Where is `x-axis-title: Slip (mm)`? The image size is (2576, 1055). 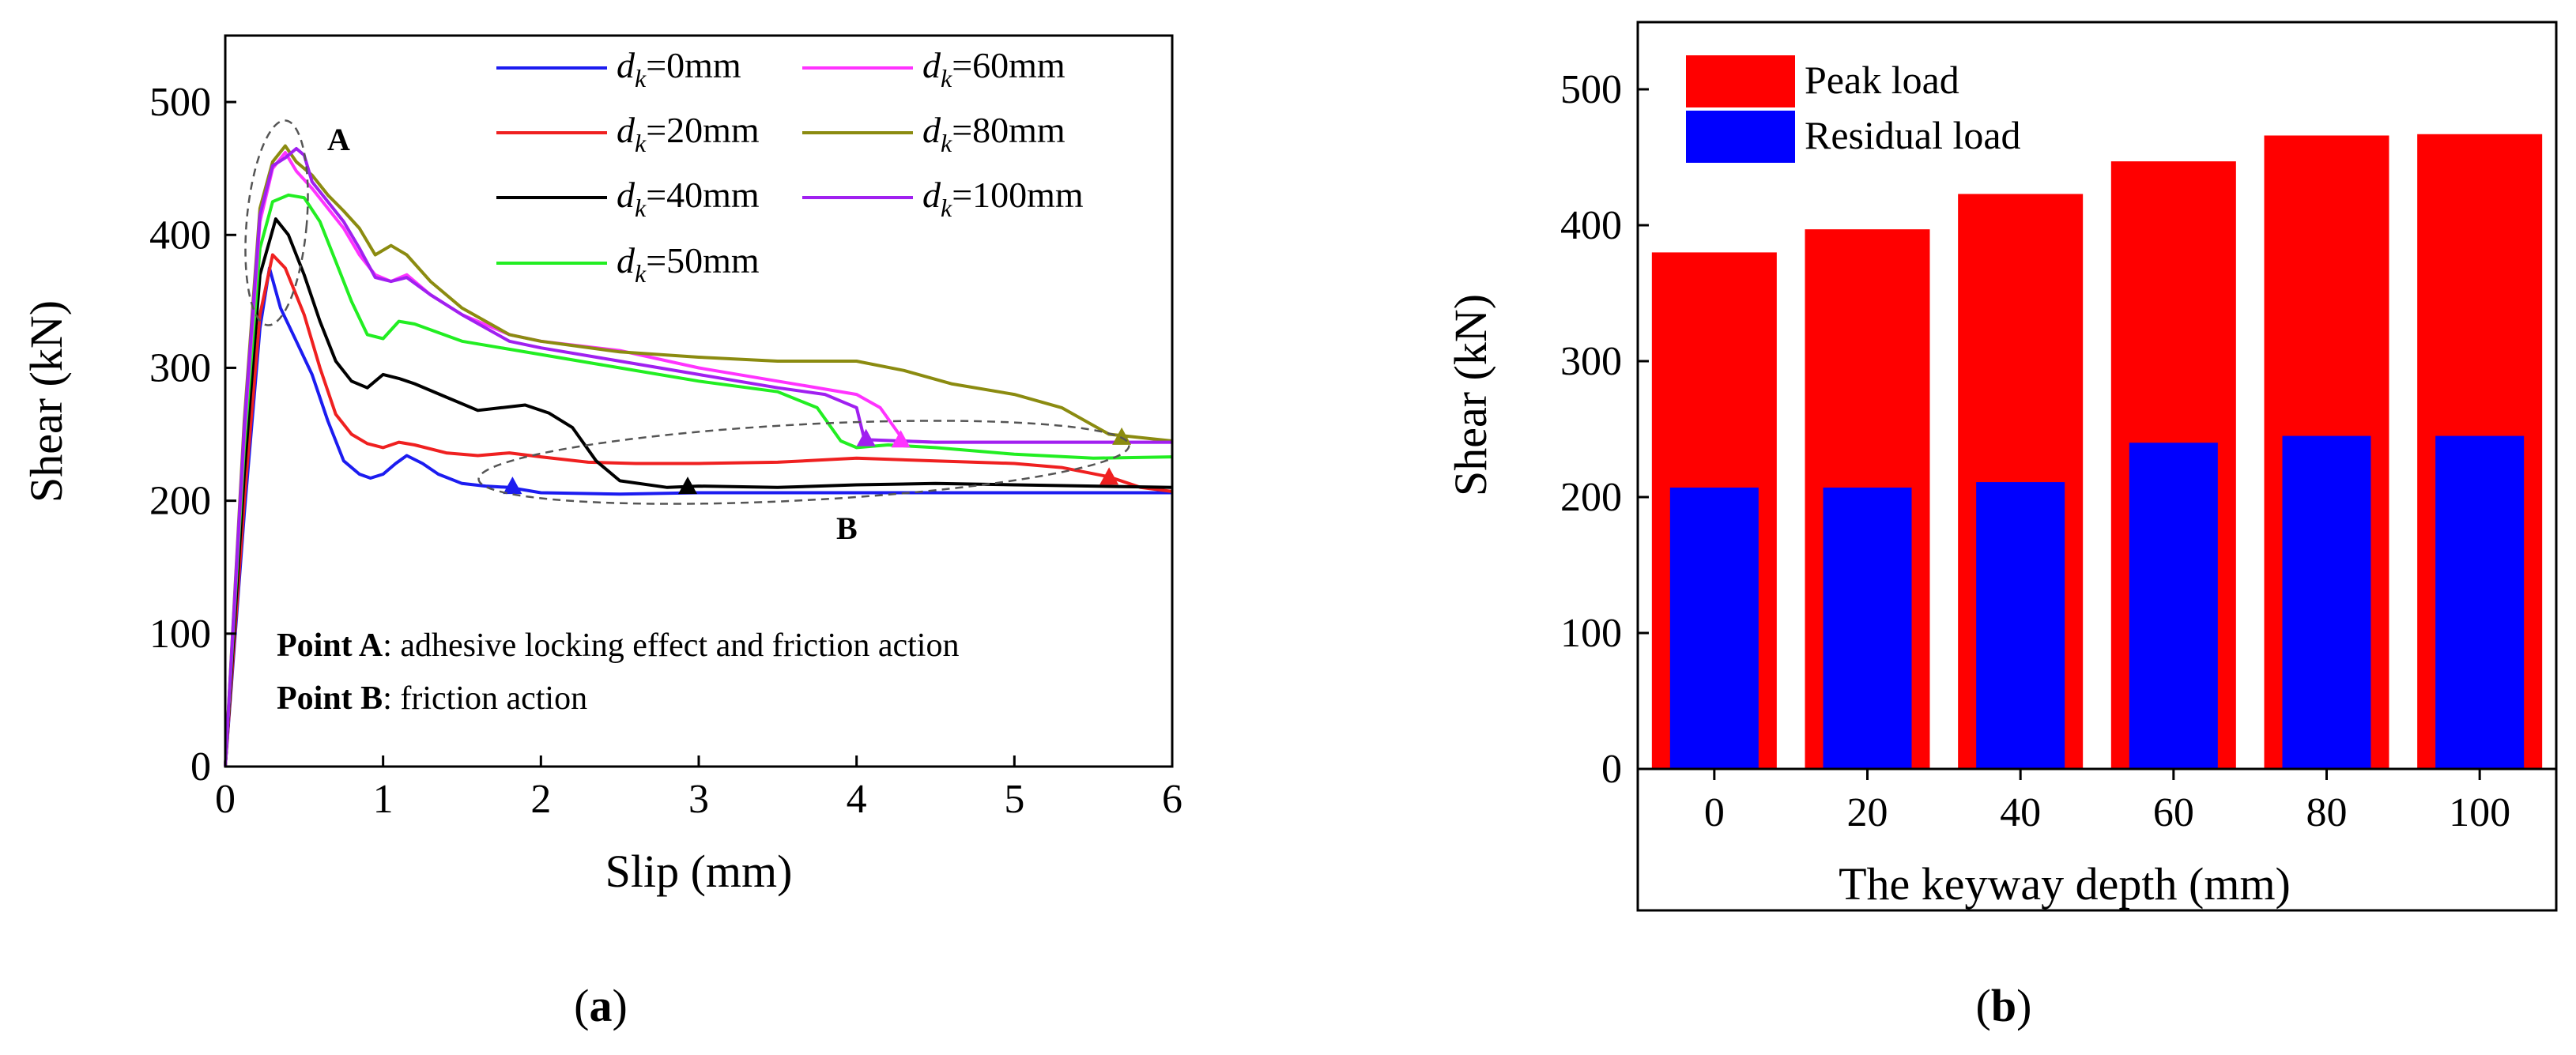
x-axis-title: Slip (mm) is located at coordinates (699, 871).